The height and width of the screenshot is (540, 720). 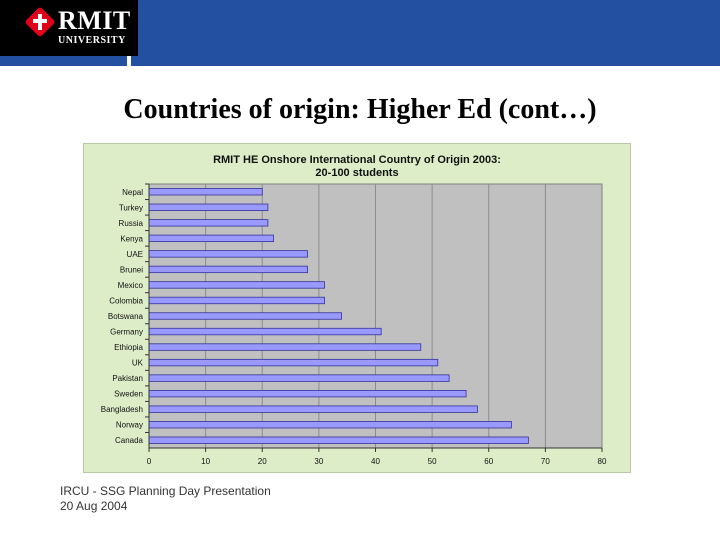 I want to click on bar-colombia, so click(x=236, y=300).